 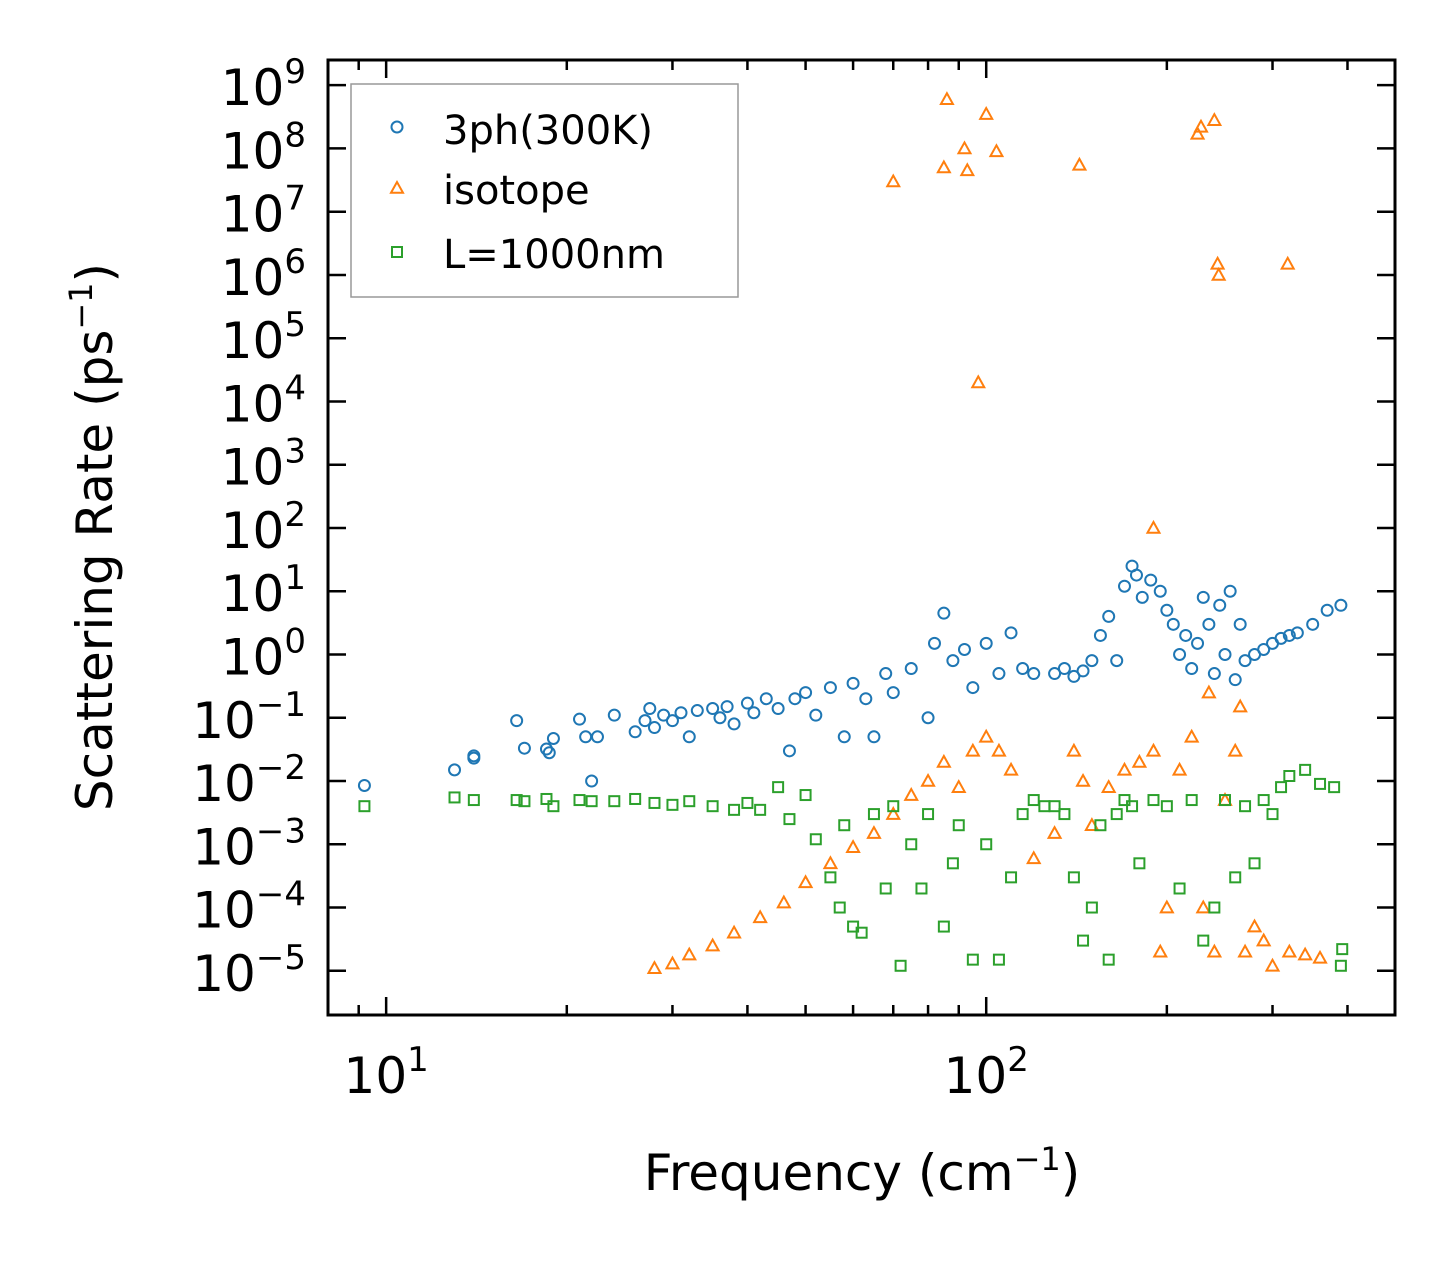 I want to click on x-tick-label: 101, so click(x=386, y=1072).